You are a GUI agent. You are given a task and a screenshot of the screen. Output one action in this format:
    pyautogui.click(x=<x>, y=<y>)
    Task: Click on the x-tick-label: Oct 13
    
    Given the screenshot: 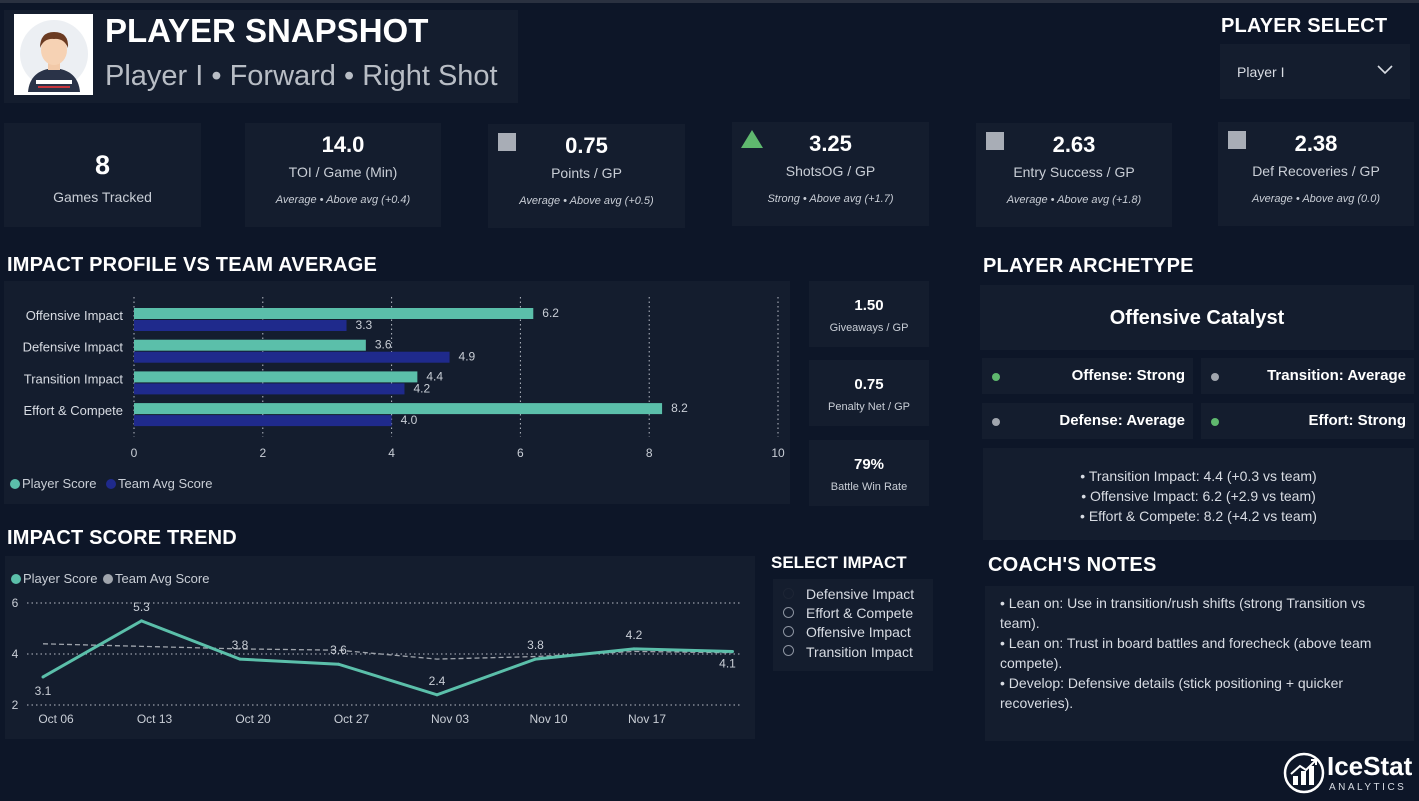 What is the action you would take?
    pyautogui.click(x=155, y=719)
    